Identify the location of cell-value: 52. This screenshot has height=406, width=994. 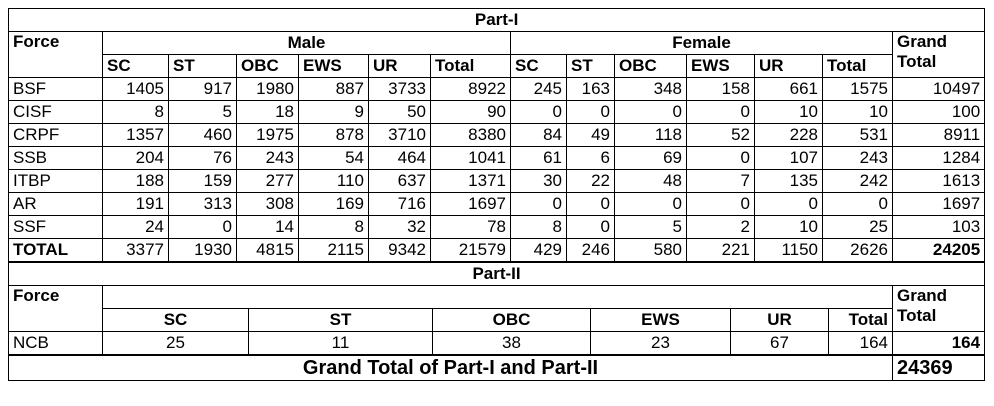
(720, 135).